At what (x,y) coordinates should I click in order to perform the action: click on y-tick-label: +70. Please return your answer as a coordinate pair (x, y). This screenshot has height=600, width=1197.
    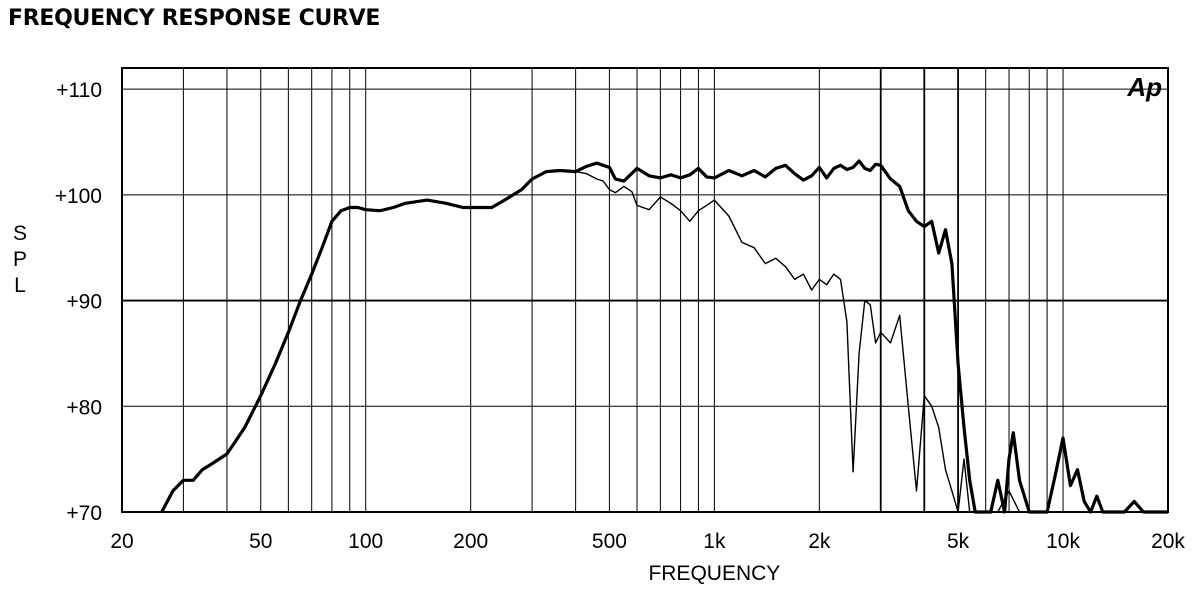
    Looking at the image, I should click on (84, 513).